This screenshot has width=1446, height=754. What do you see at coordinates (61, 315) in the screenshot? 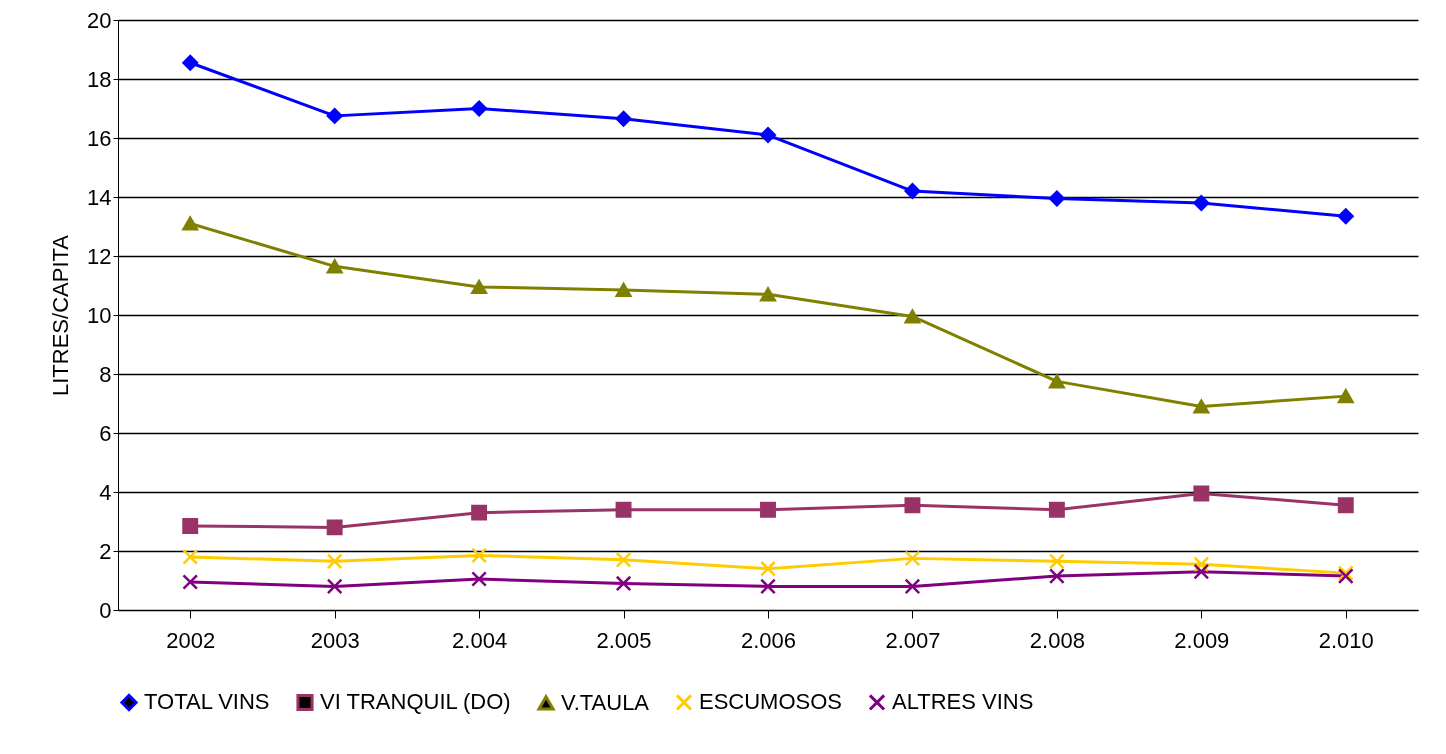
I see `y-axis-title: LITRES/CAPITA` at bounding box center [61, 315].